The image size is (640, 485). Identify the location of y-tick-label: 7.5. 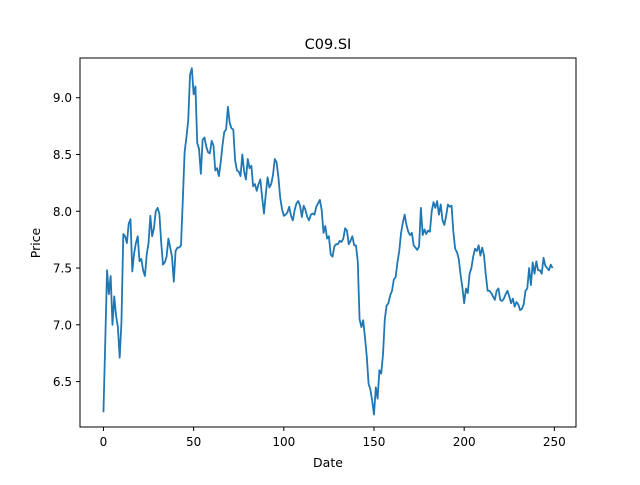
(62, 269).